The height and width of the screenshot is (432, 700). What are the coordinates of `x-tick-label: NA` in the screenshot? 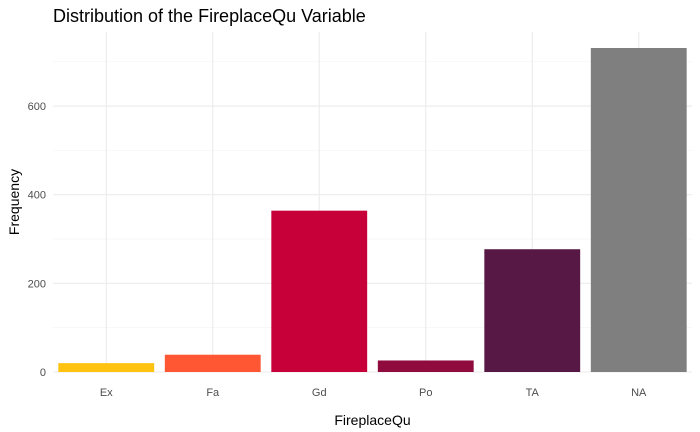 It's located at (639, 393).